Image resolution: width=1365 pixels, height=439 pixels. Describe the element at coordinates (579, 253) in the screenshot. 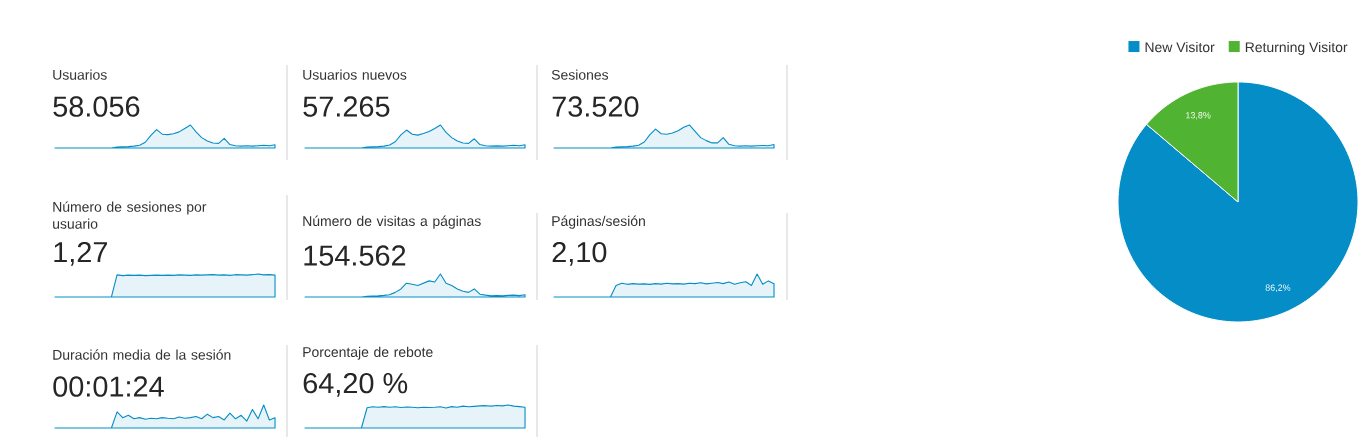

I see `chart-subtitle: 2,10` at that location.